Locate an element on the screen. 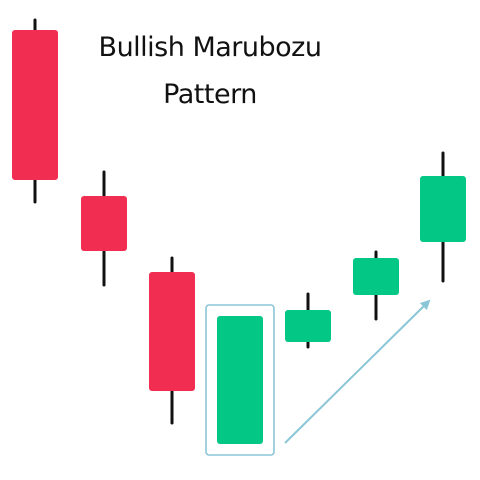 Image resolution: width=480 pixels, height=480 pixels. chart-title-line-2: Pattern is located at coordinates (210, 94).